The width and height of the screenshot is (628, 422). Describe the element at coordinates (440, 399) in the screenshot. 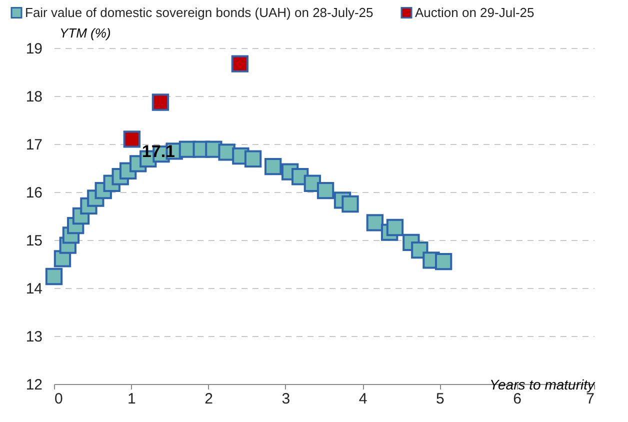

I see `x-tick-label: 5` at that location.